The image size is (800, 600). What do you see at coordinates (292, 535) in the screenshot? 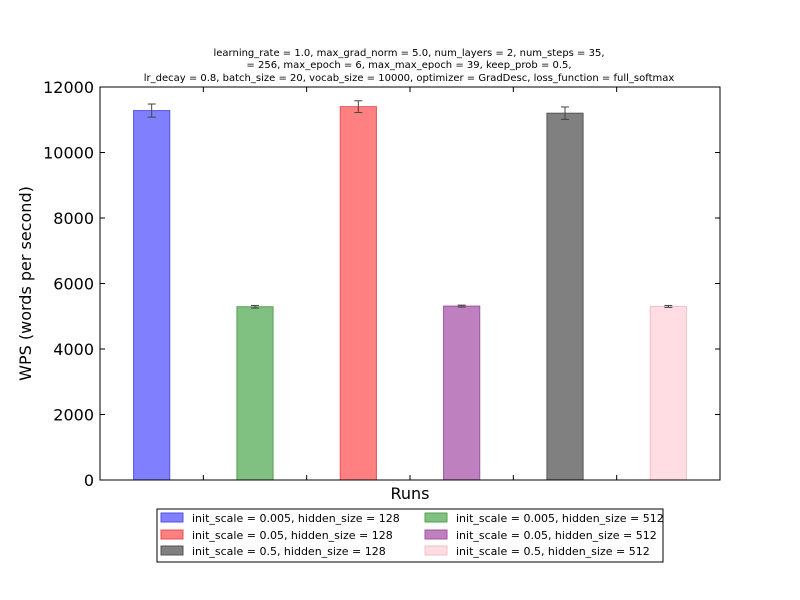
I see `legend-label-3: init_scale = 0.05, hidden_size = 128` at bounding box center [292, 535].